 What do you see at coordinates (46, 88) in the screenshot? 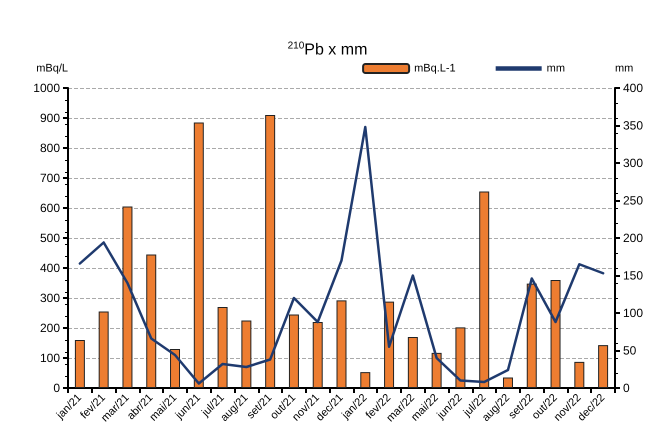
I see `y-tick-label: 1000` at bounding box center [46, 88].